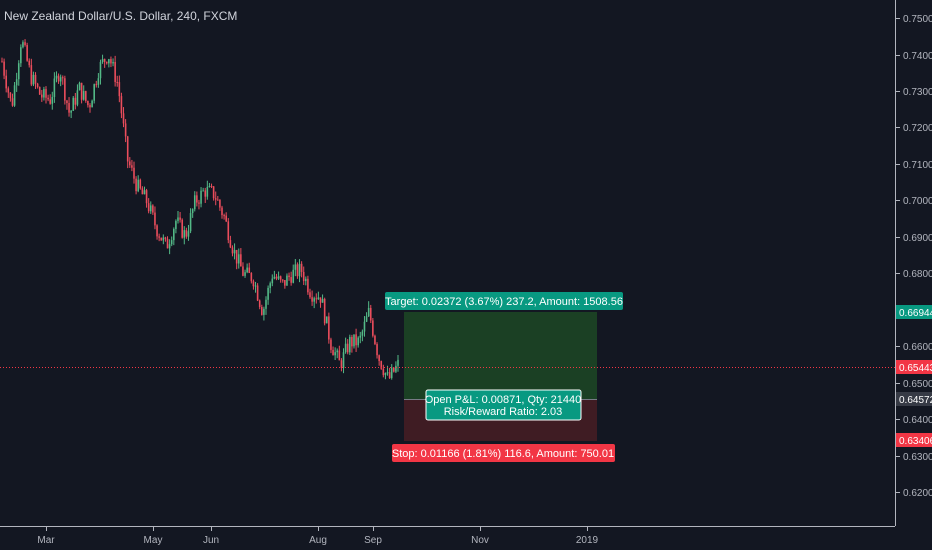 The width and height of the screenshot is (932, 550). Describe the element at coordinates (46, 540) in the screenshot. I see `time-tick-label: Mar` at that location.